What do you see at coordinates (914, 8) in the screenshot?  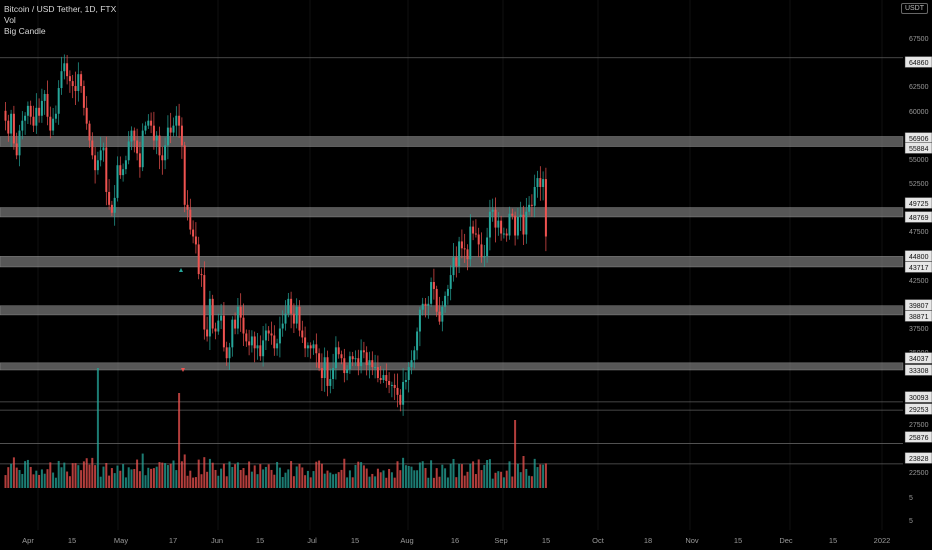 I see `currency-badge: USDT` at bounding box center [914, 8].